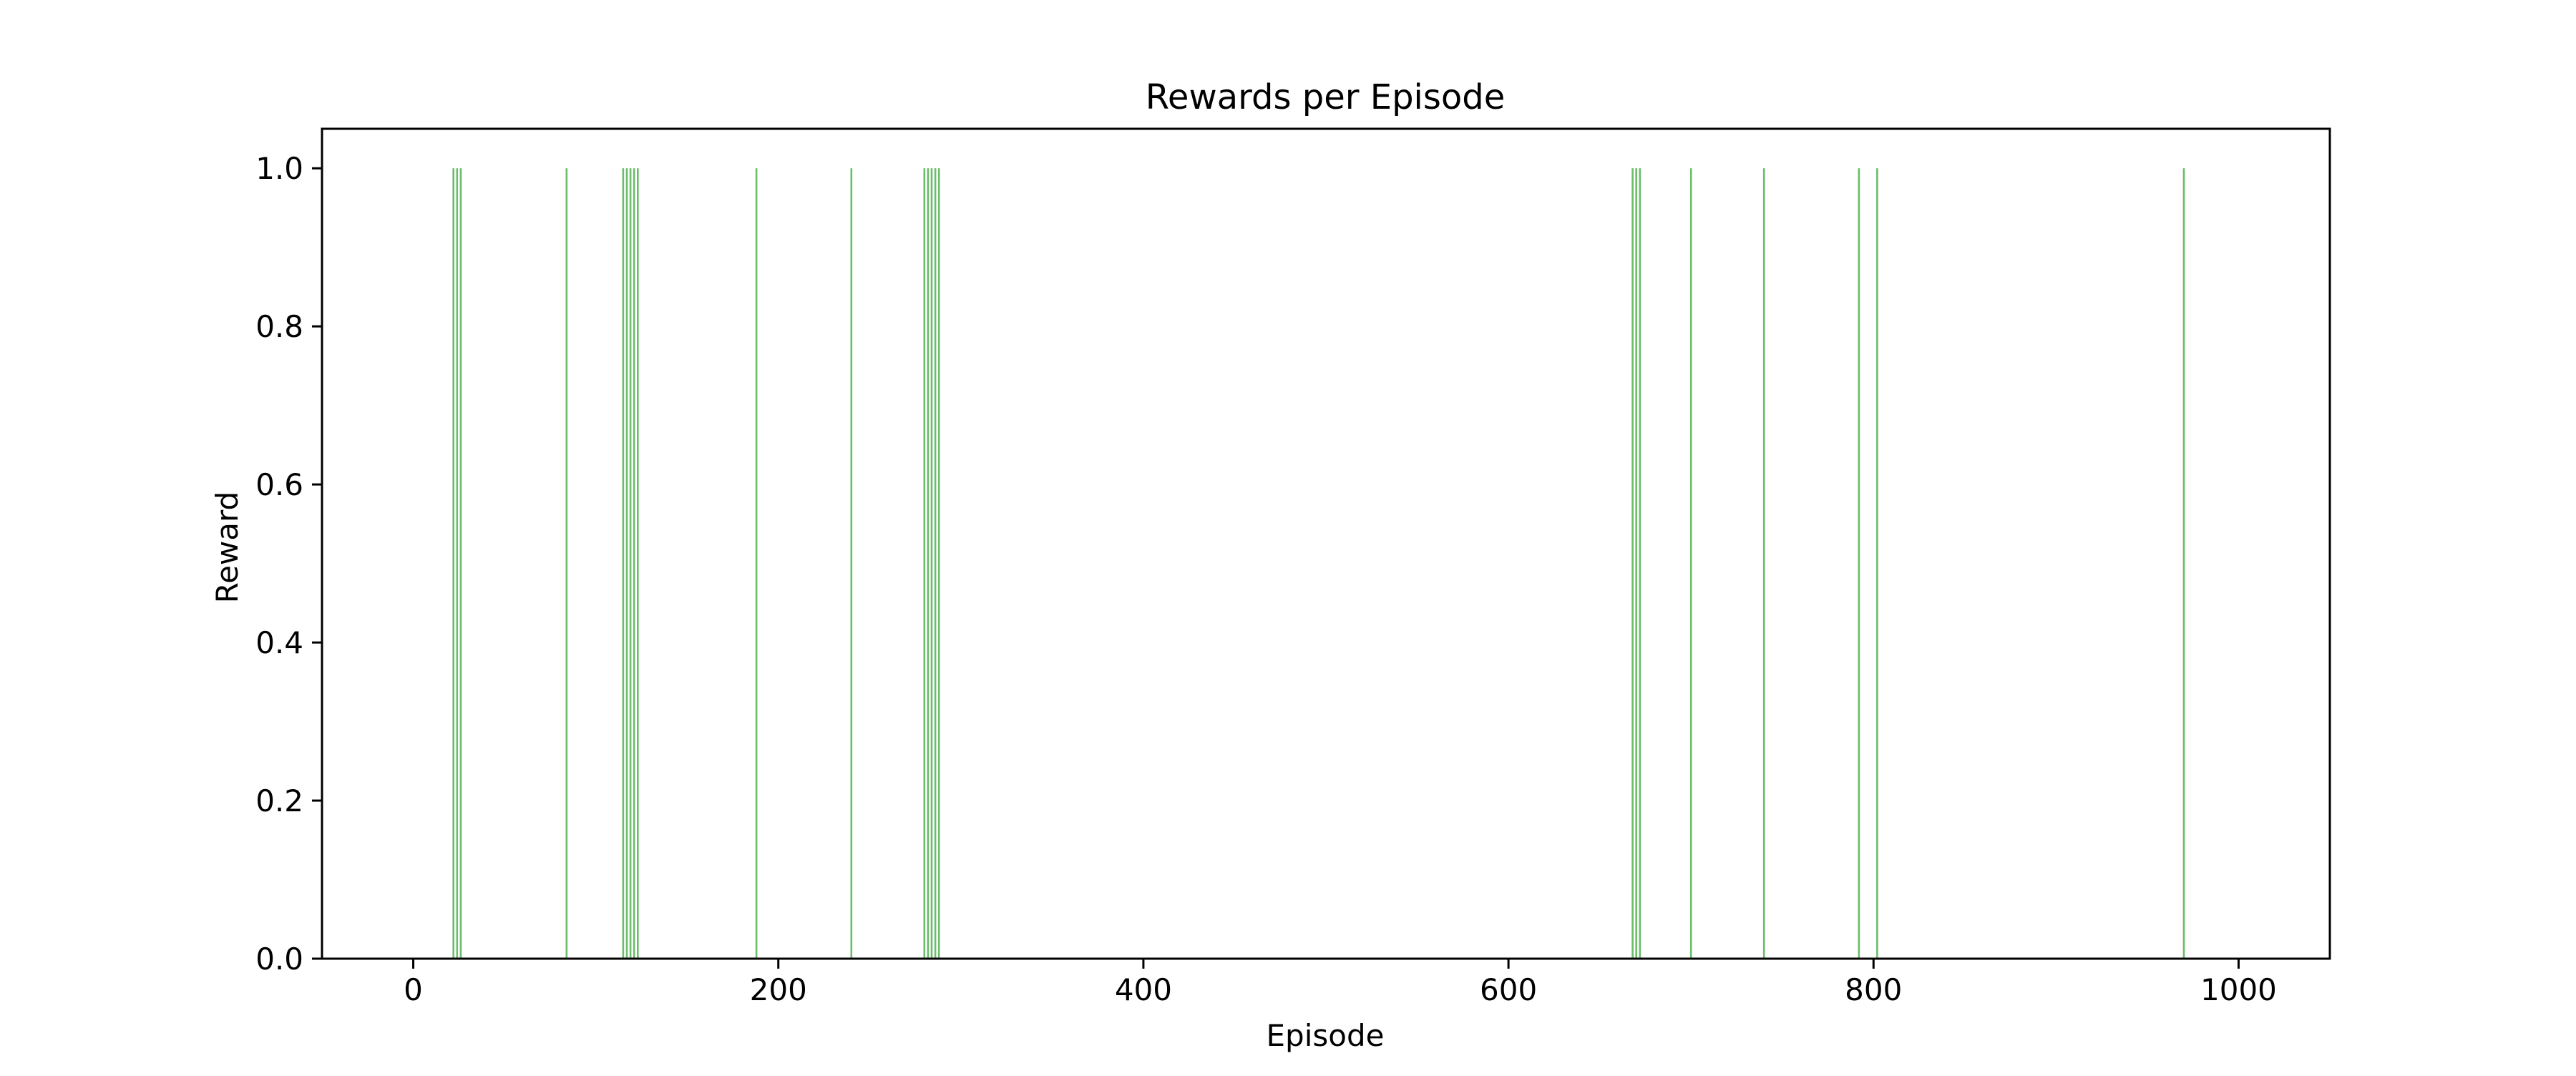 Image resolution: width=2576 pixels, height=1076 pixels. Describe the element at coordinates (279, 485) in the screenshot. I see `y-tick-label: 0.6` at that location.